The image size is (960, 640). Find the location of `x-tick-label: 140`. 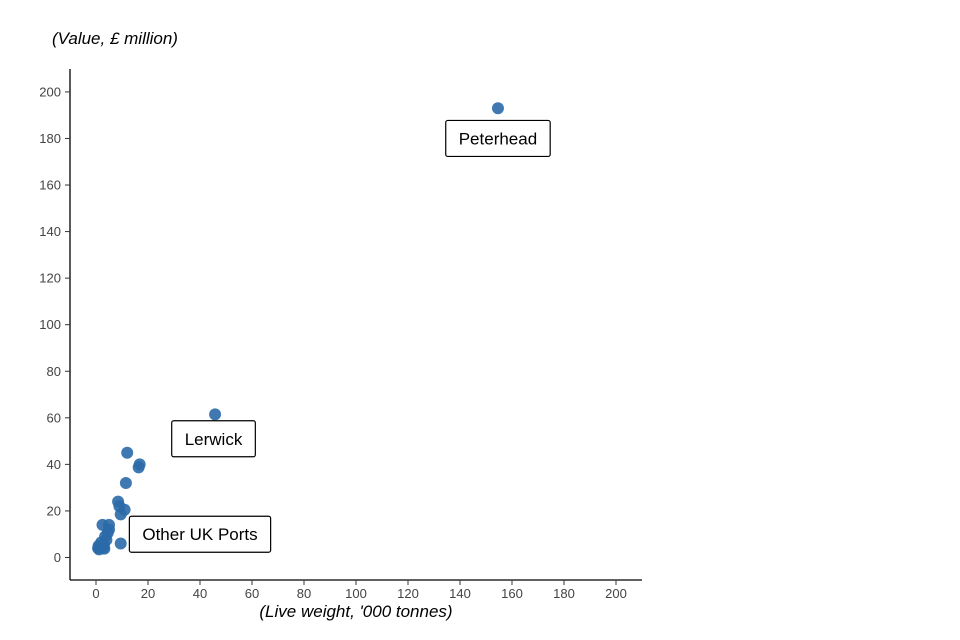

x-tick-label: 140 is located at coordinates (460, 593).